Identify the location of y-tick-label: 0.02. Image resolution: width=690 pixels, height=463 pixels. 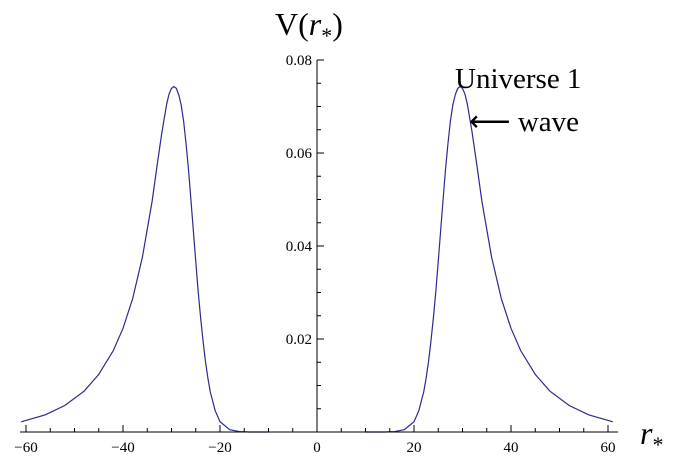
(299, 340).